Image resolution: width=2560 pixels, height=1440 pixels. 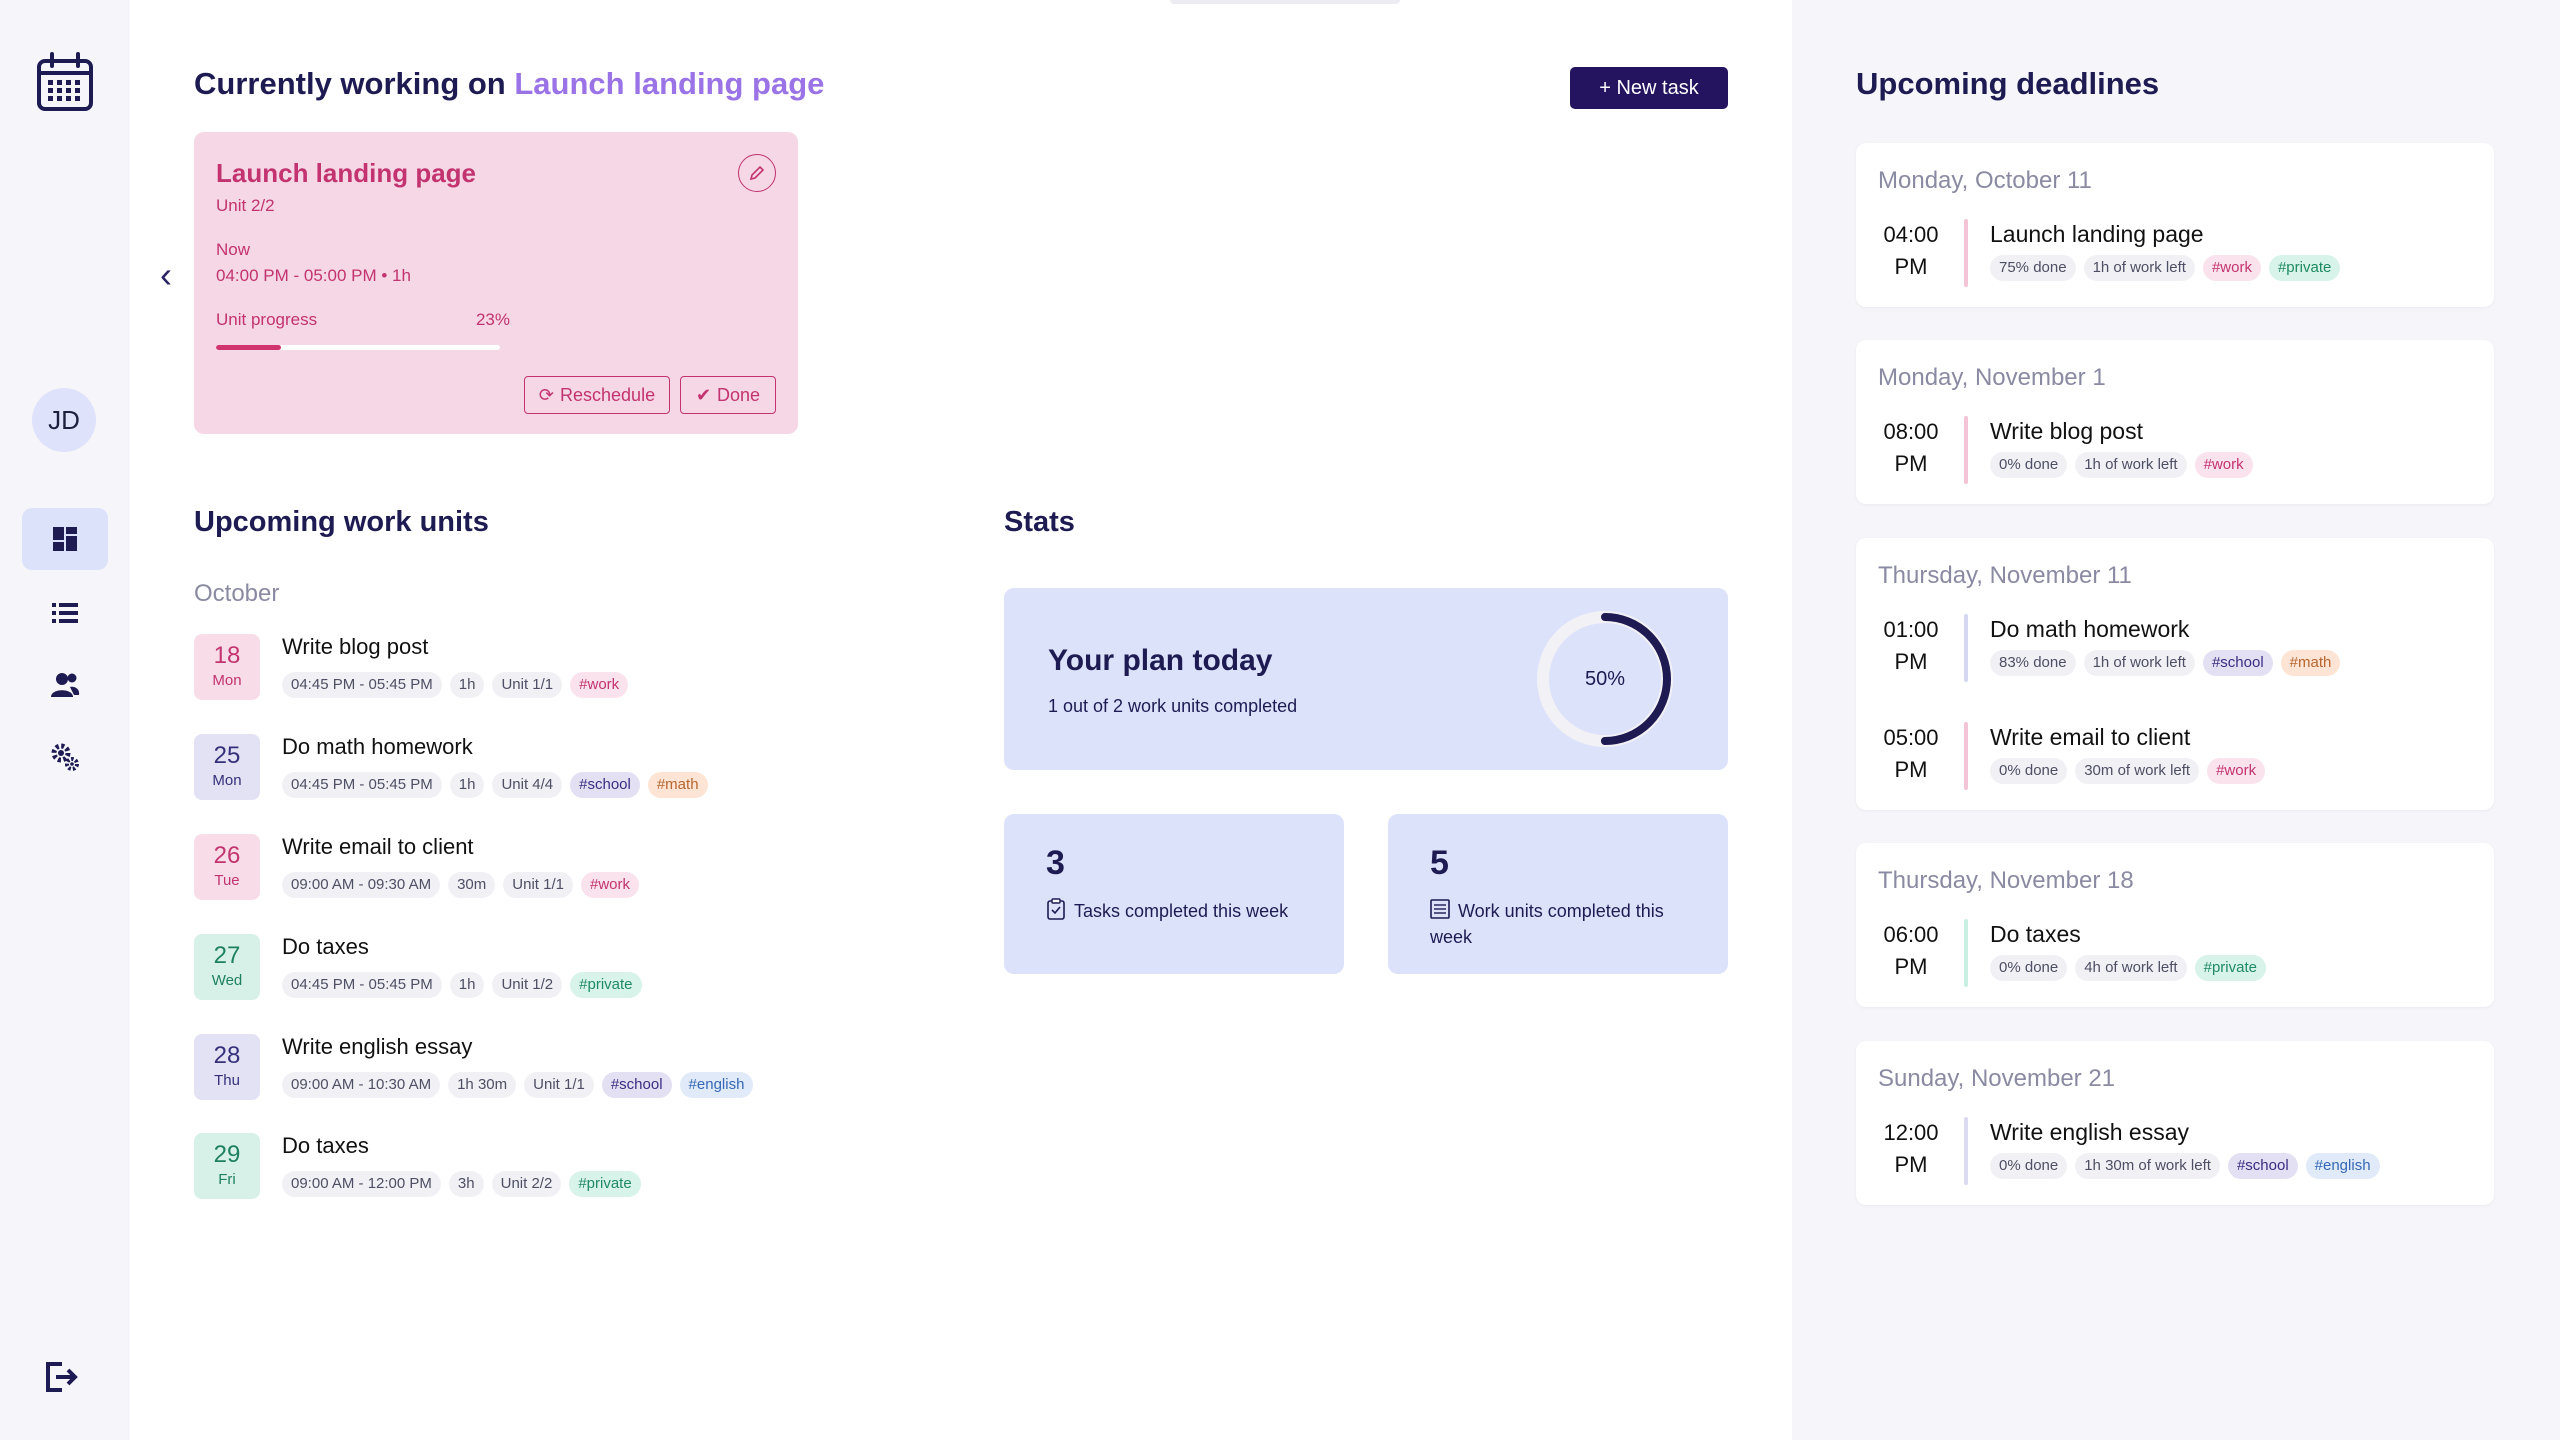 What do you see at coordinates (739, 394) in the screenshot?
I see `done-label: Done` at bounding box center [739, 394].